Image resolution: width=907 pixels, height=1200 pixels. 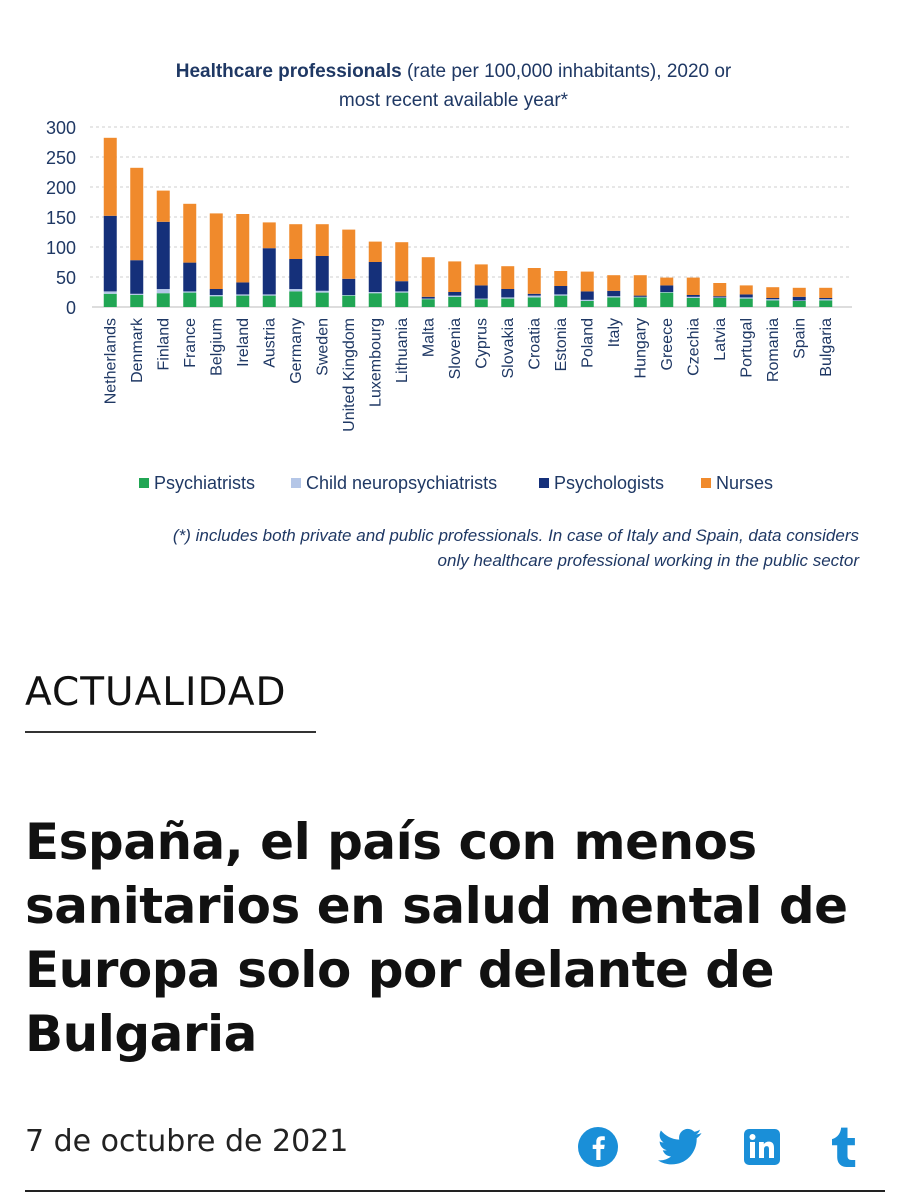 I want to click on x-tick-label: Croatia, so click(x=534, y=344).